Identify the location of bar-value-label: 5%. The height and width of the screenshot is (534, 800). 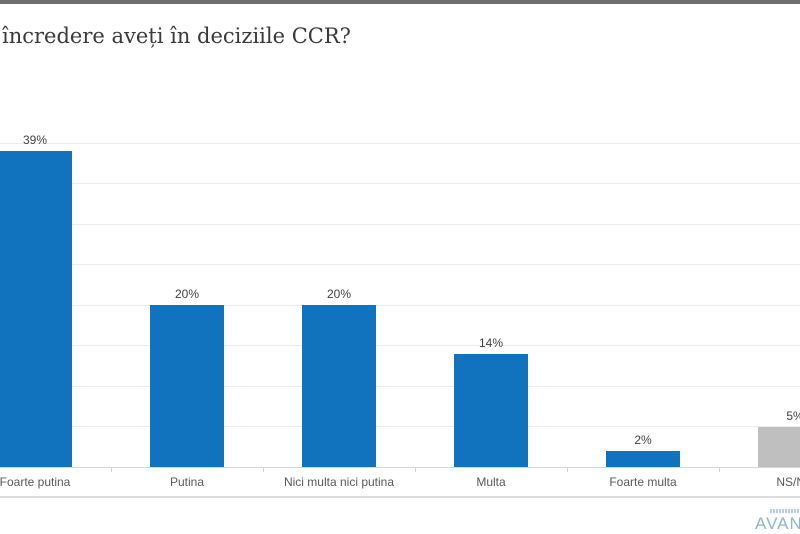
(793, 415).